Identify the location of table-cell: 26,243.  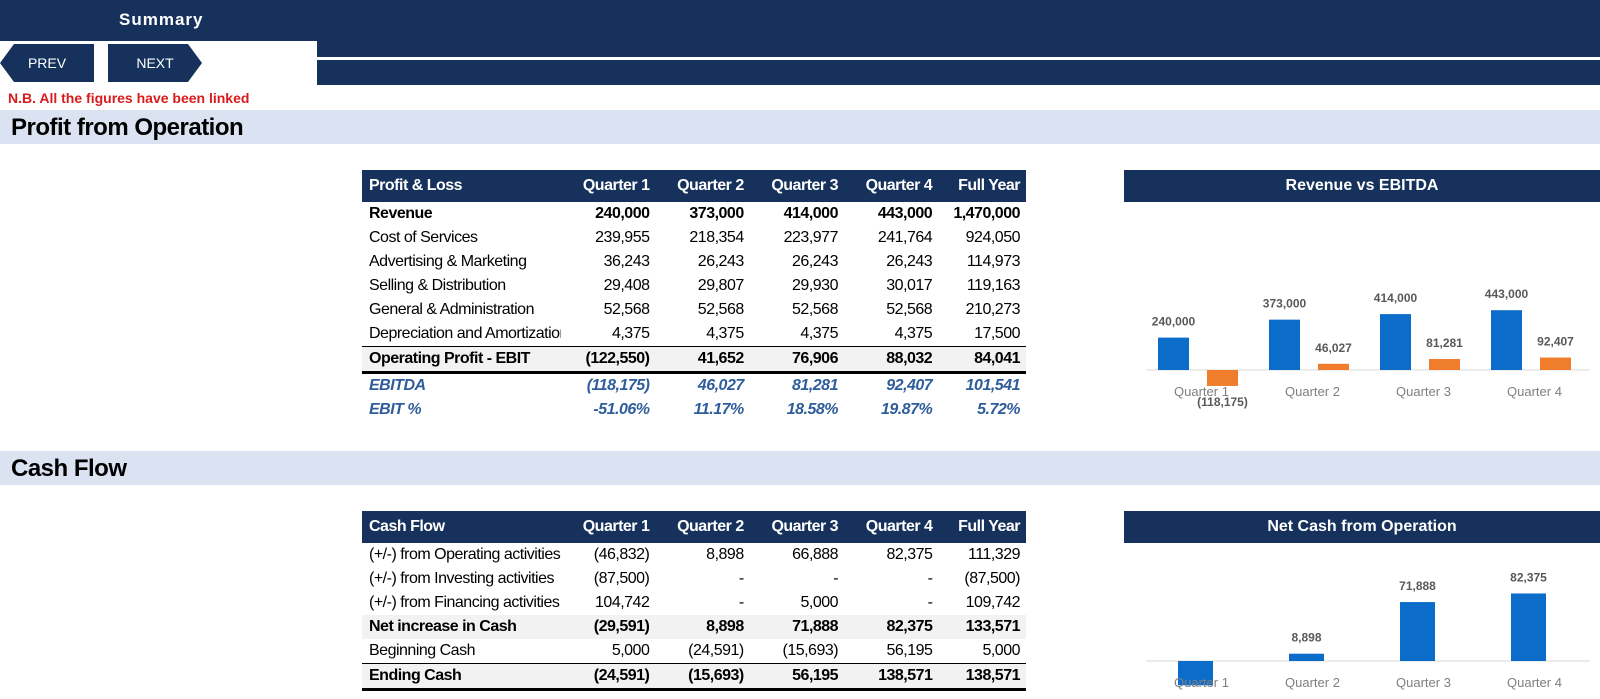
(720, 261).